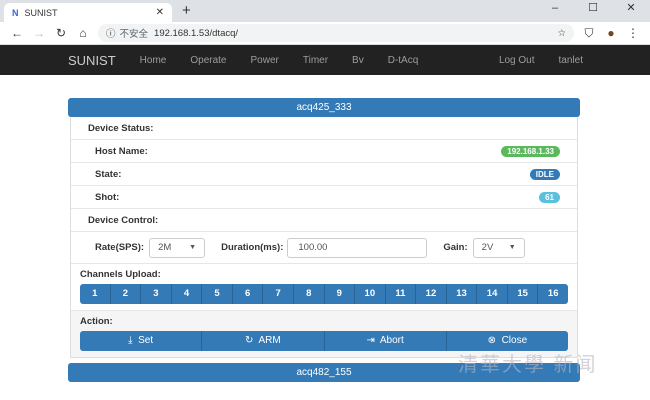 This screenshot has height=400, width=650. I want to click on sign-out-icon: ⇥, so click(370, 340).